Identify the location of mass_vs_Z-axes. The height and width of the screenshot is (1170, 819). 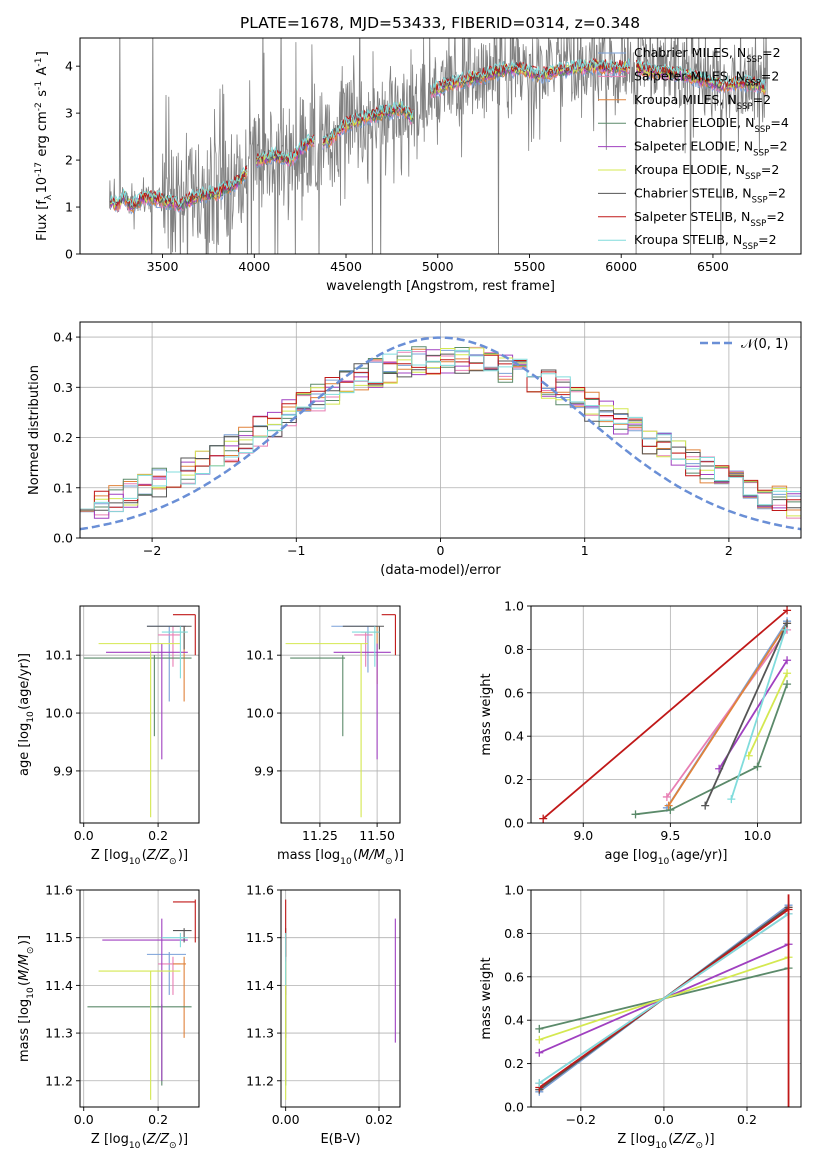
(139, 998).